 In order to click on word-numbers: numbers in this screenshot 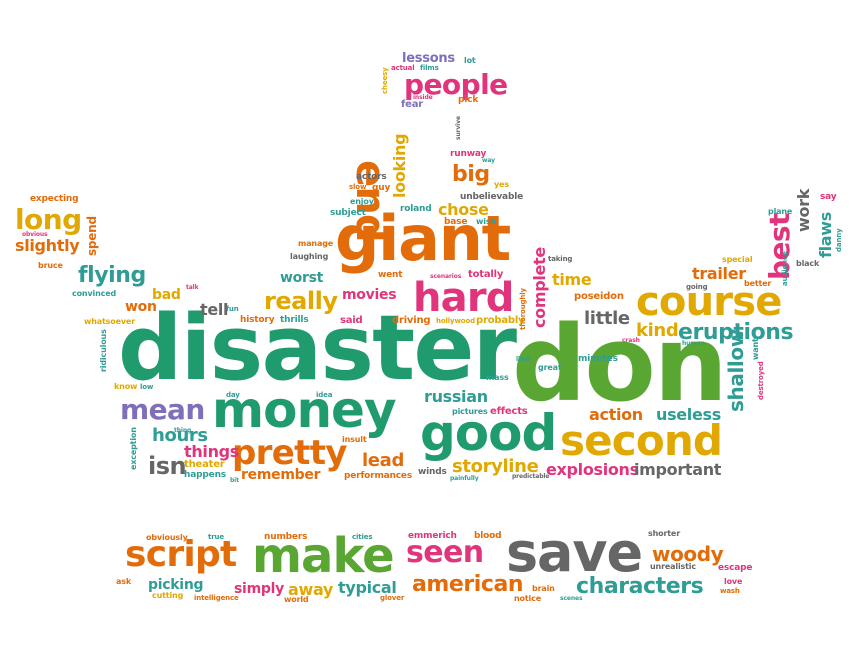, I will do `click(286, 537)`.